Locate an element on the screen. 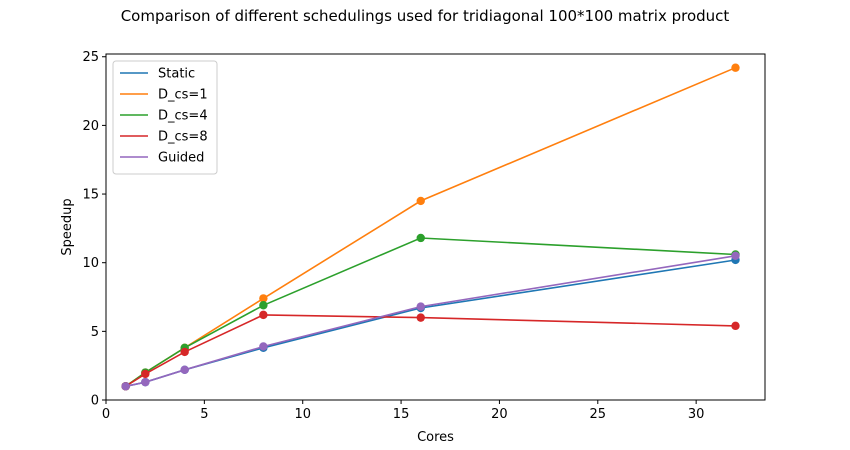 This screenshot has height=450, width=850. legend-label: D_cs=8 is located at coordinates (183, 137).